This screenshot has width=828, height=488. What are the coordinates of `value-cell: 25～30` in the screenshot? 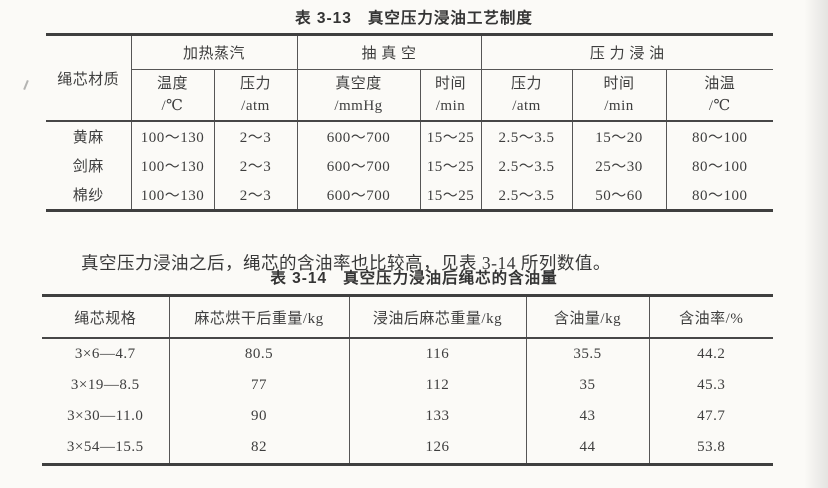 It's located at (619, 165).